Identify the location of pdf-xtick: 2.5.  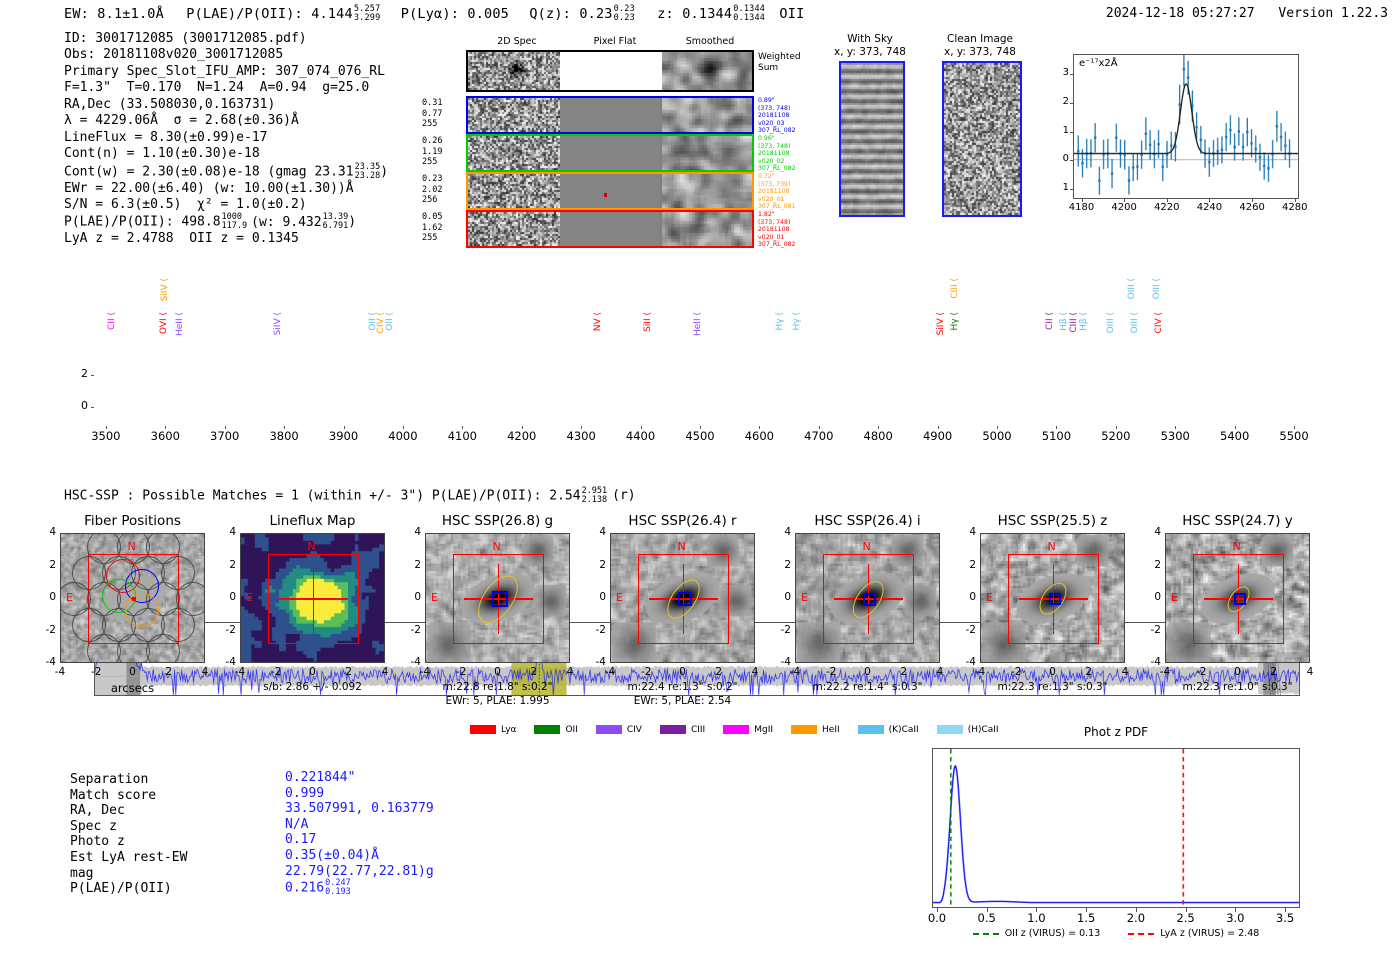
(1185, 918).